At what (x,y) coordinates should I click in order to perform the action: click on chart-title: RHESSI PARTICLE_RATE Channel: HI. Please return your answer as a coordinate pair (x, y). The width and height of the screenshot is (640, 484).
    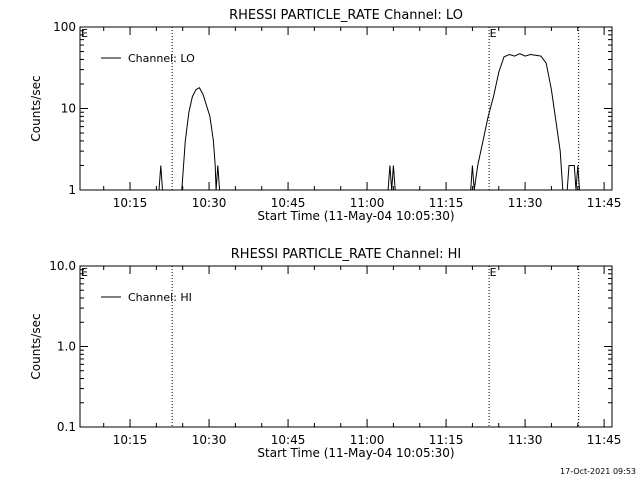
    Looking at the image, I should click on (346, 254).